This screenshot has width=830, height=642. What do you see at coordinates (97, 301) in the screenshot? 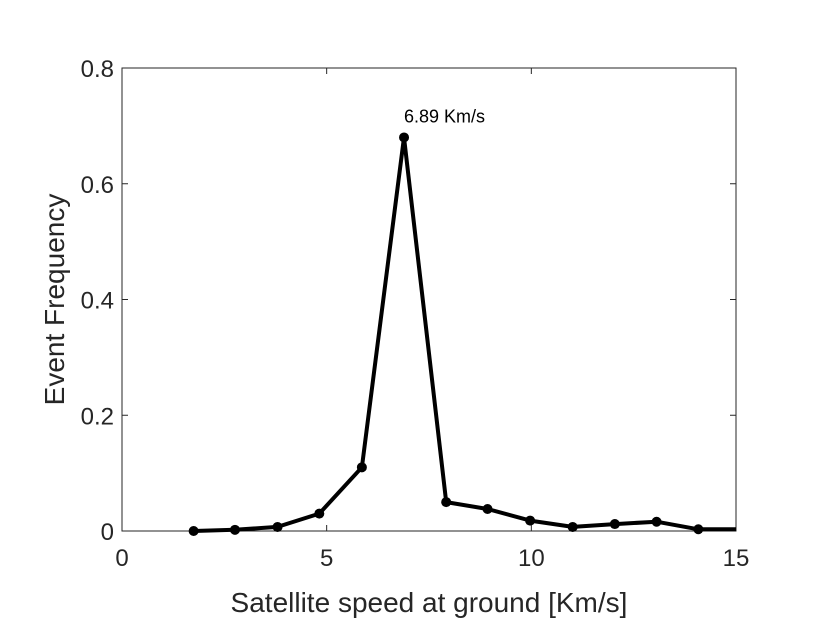
I see `y-tick-label: 0.4` at bounding box center [97, 301].